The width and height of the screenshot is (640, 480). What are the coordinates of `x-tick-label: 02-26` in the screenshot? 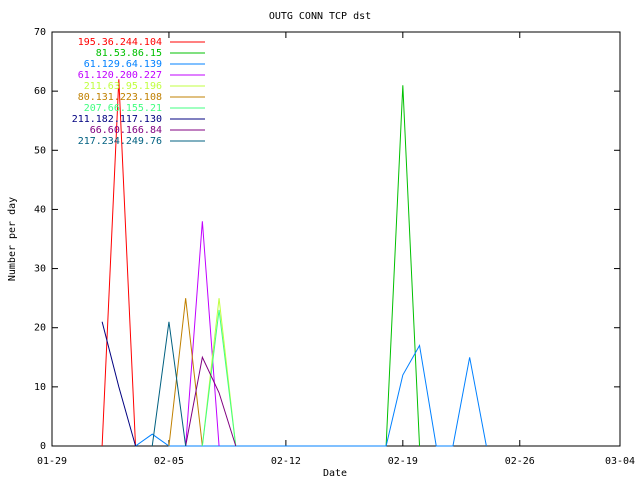 It's located at (520, 461).